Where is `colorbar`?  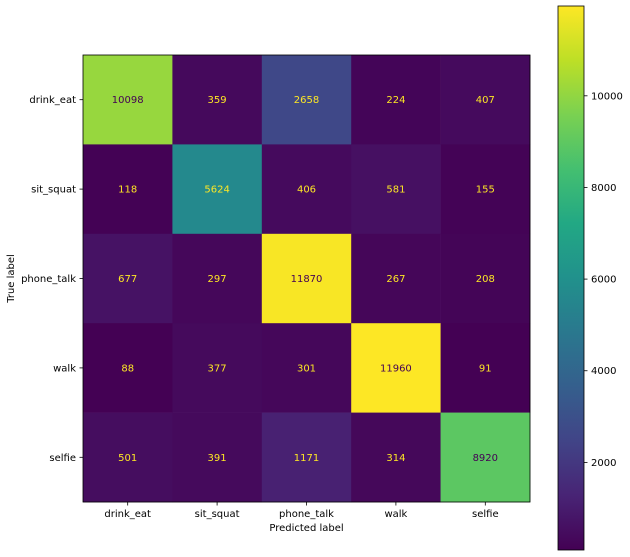 colorbar is located at coordinates (571, 278).